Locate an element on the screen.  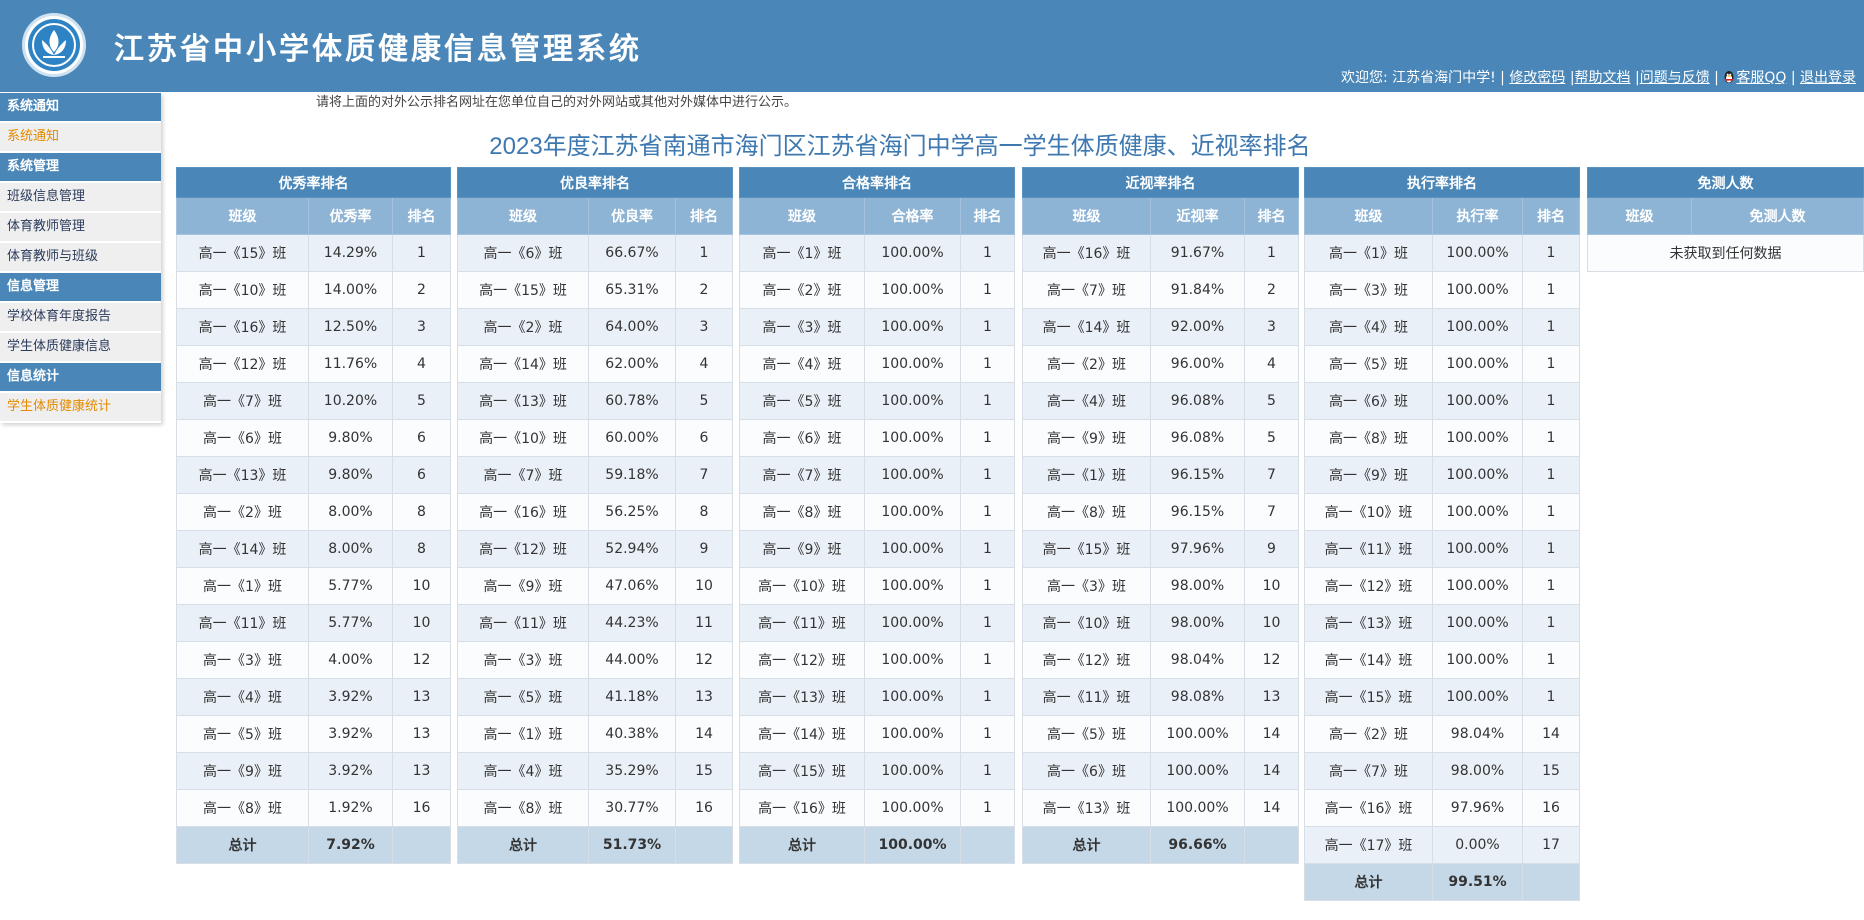
rank-cell: 7 is located at coordinates (1271, 512).